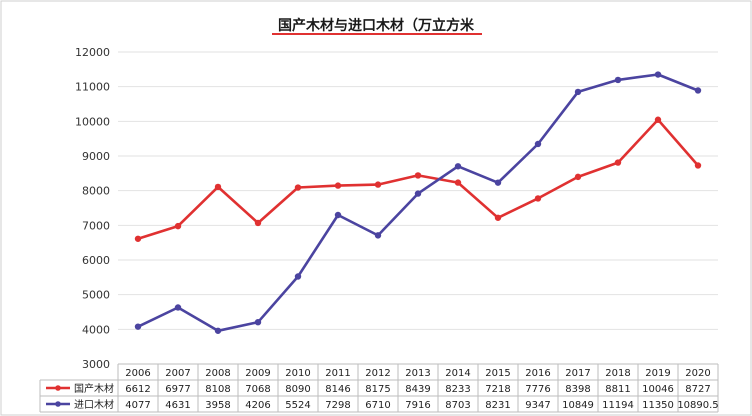  What do you see at coordinates (617, 389) in the screenshot?
I see `data-label: 8811` at bounding box center [617, 389].